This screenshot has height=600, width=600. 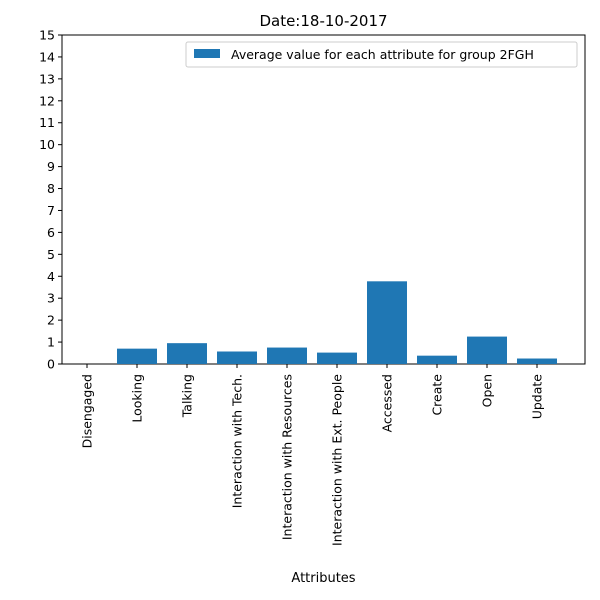 What do you see at coordinates (337, 460) in the screenshot?
I see `x-tick-label: Interaction with Ext. People` at bounding box center [337, 460].